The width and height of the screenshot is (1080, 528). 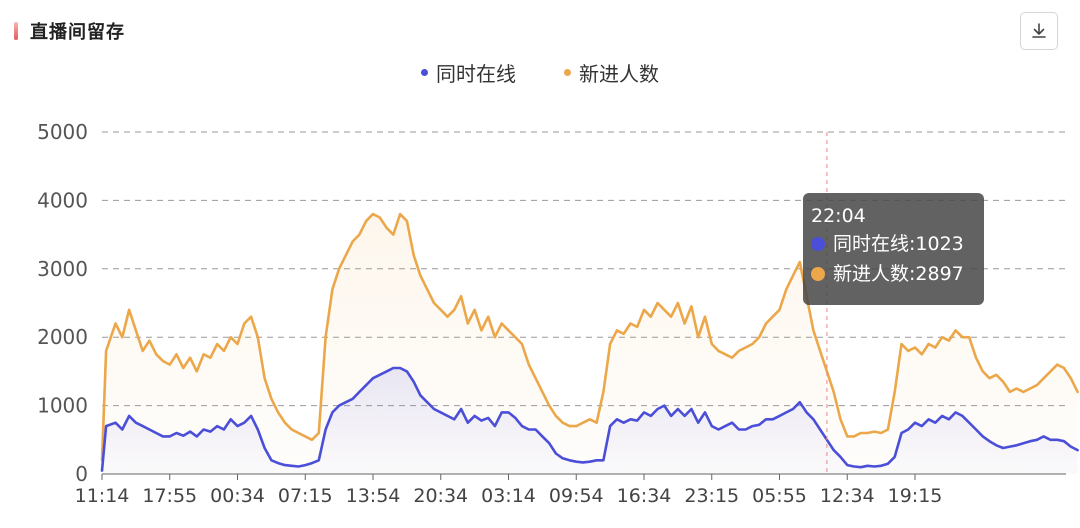 What do you see at coordinates (898, 244) in the screenshot?
I see `tooltip-label-online: 同时在线:1023` at bounding box center [898, 244].